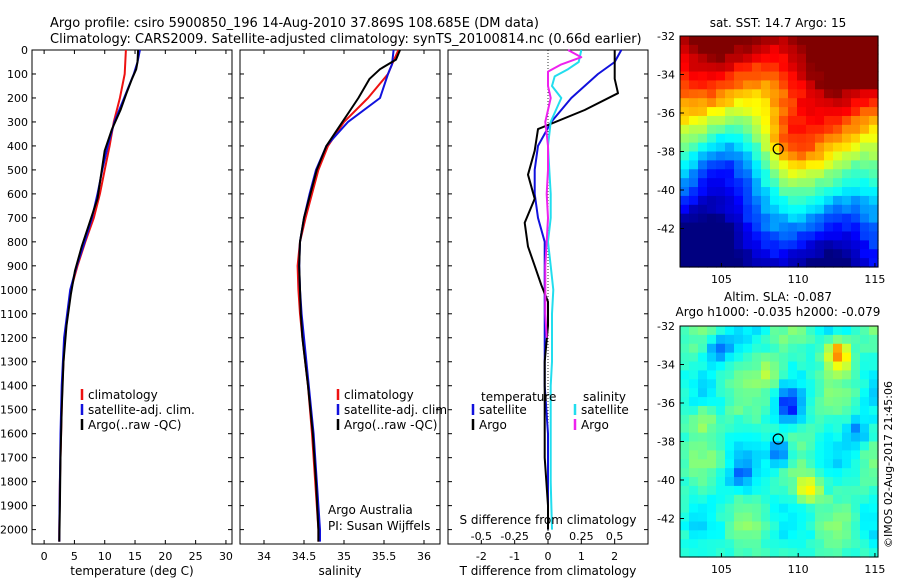 The width and height of the screenshot is (900, 580). I want to click on salinity-lines, so click(348, 295).